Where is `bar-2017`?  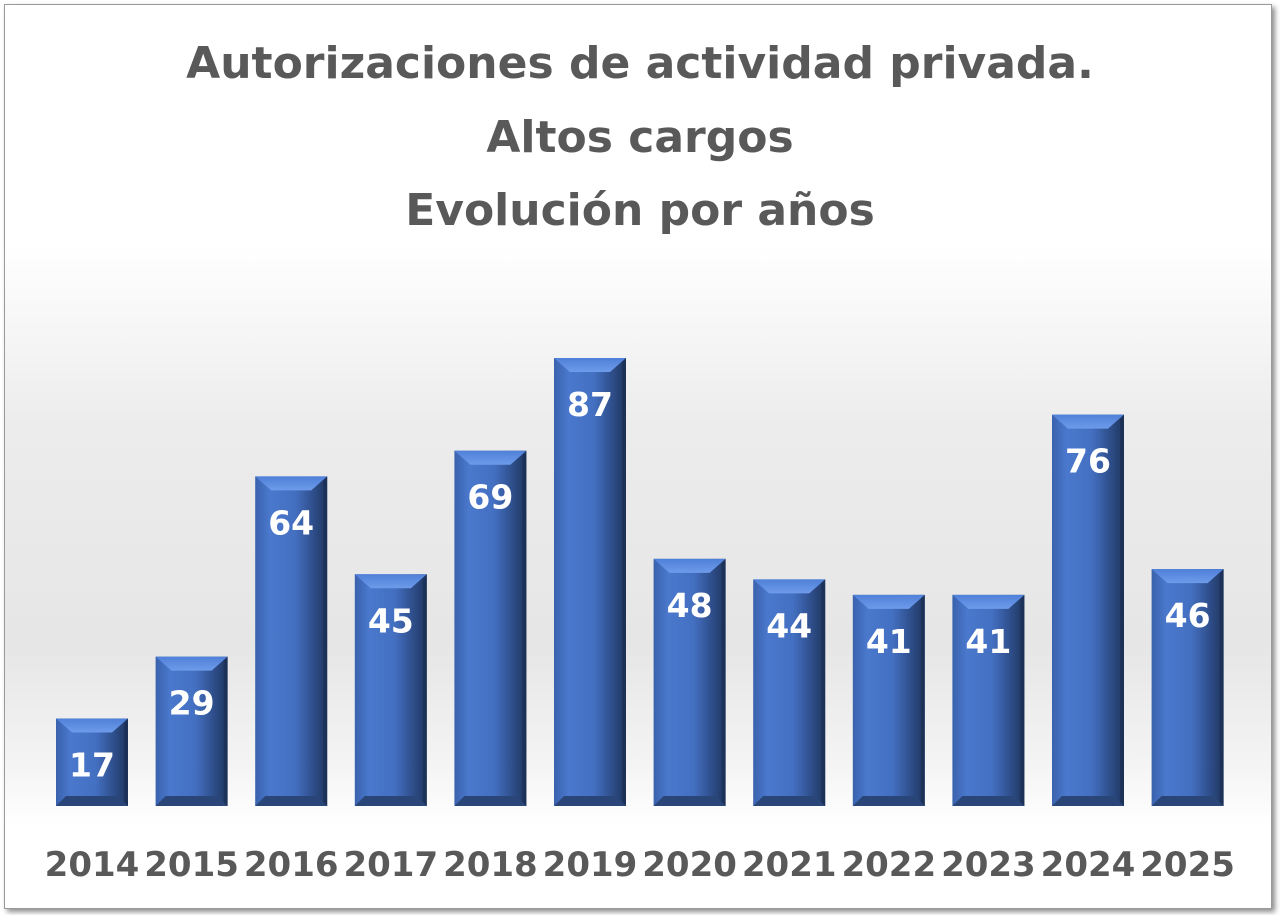 bar-2017 is located at coordinates (390, 690).